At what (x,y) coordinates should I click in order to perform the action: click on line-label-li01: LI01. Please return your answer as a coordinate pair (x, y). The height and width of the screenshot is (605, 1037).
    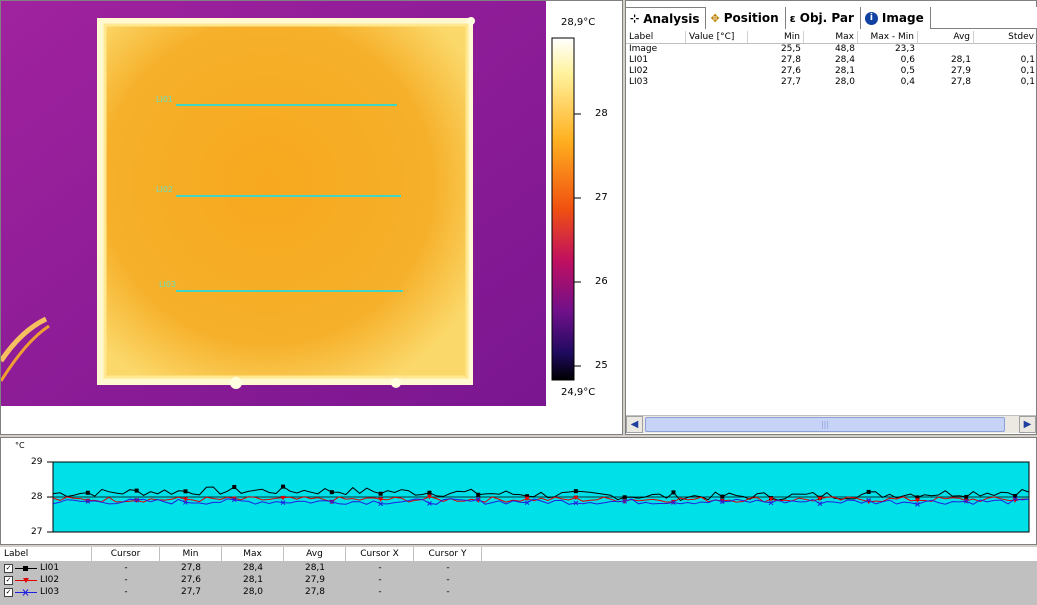
    Looking at the image, I should click on (164, 99).